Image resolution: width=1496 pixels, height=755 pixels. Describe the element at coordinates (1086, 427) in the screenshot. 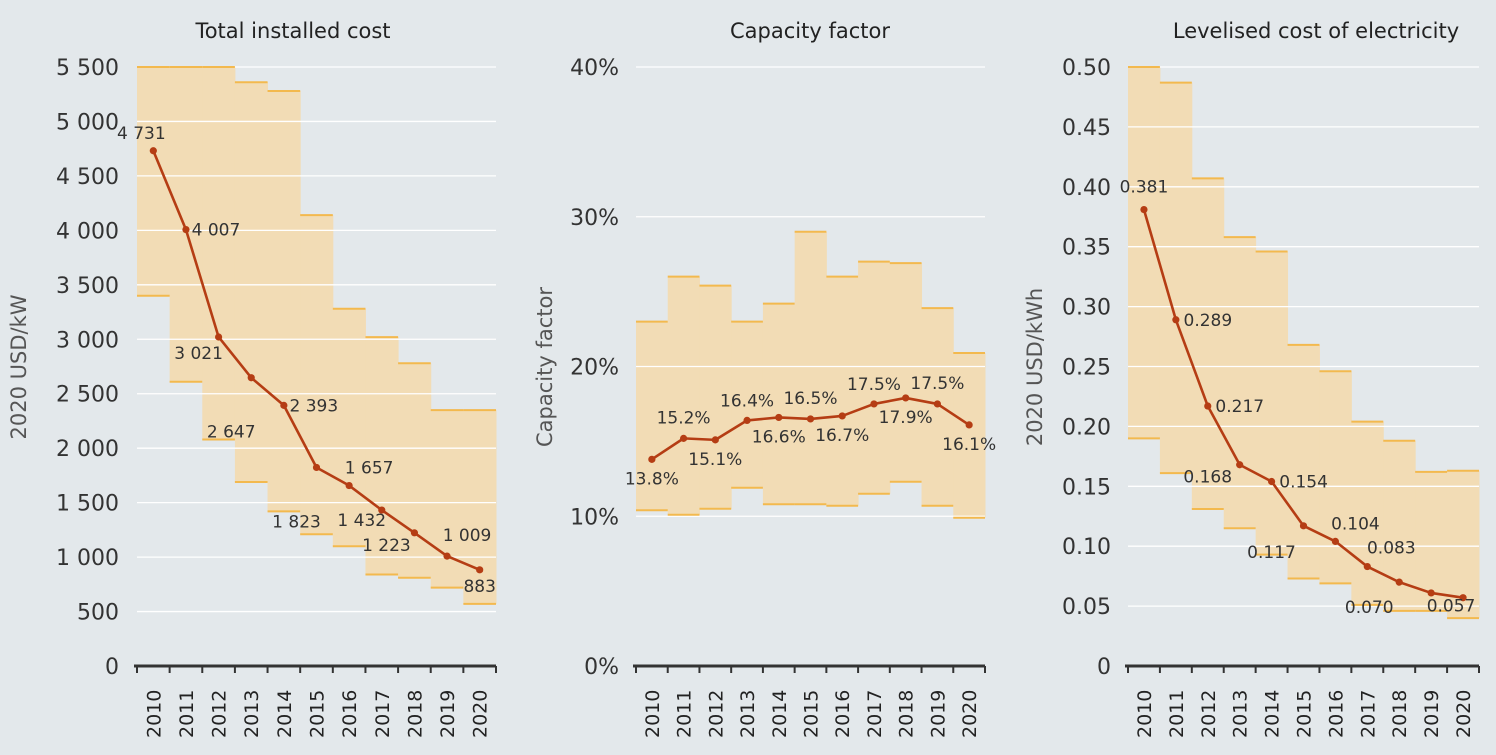

I see `y-tick-label: 0.20` at that location.